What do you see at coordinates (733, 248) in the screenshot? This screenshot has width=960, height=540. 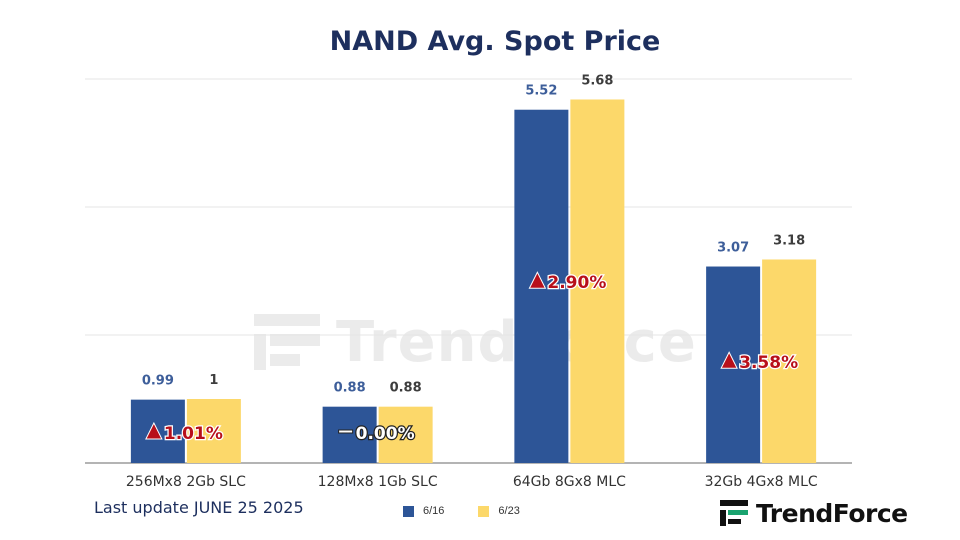 I see `data-label: 3.07` at bounding box center [733, 248].